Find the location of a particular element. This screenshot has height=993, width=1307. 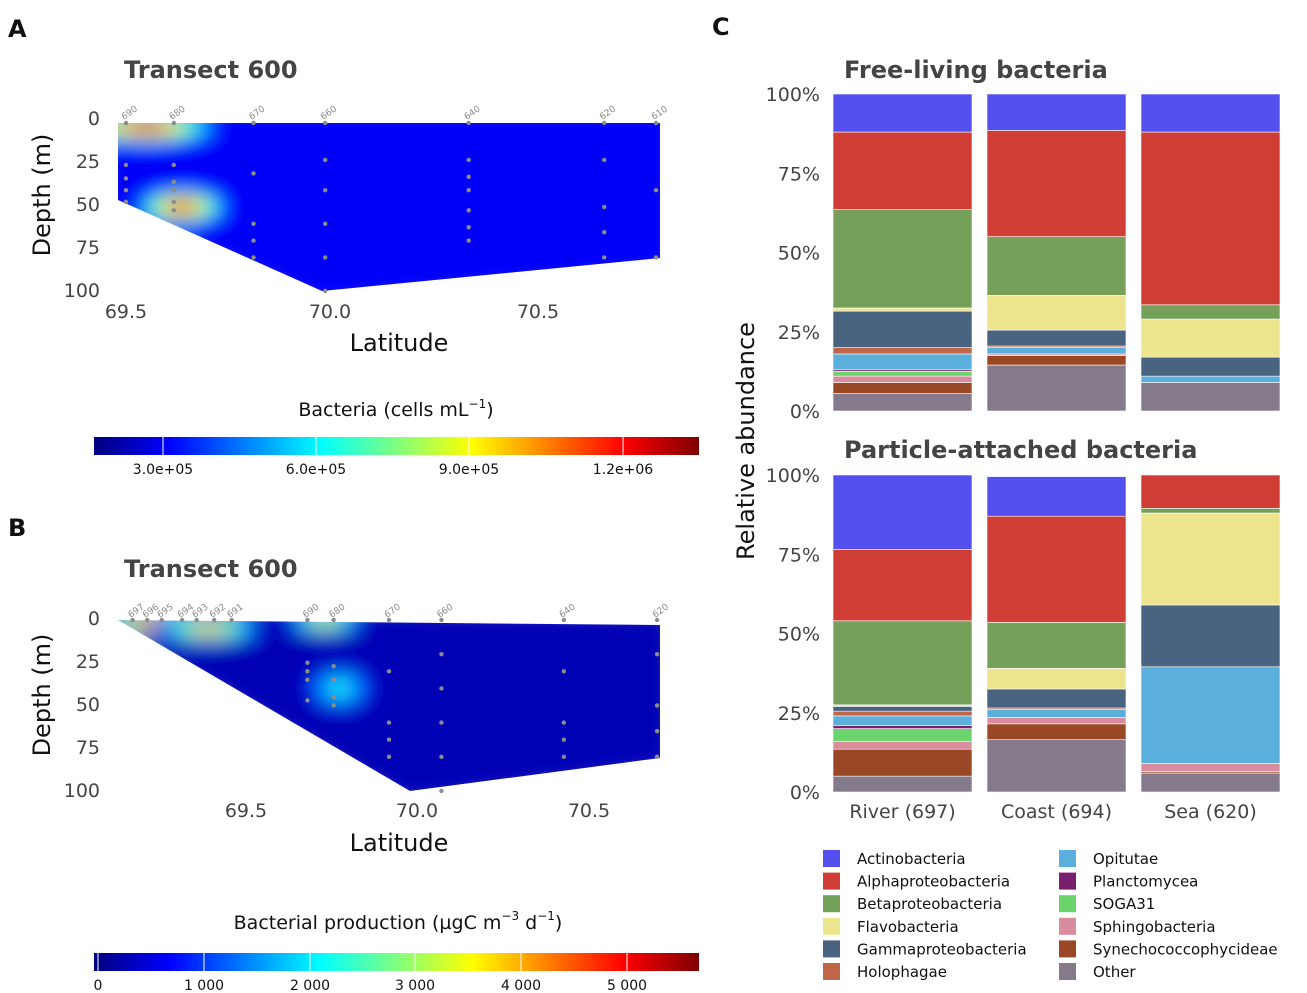

legend-label: SOGA31 is located at coordinates (1124, 904).